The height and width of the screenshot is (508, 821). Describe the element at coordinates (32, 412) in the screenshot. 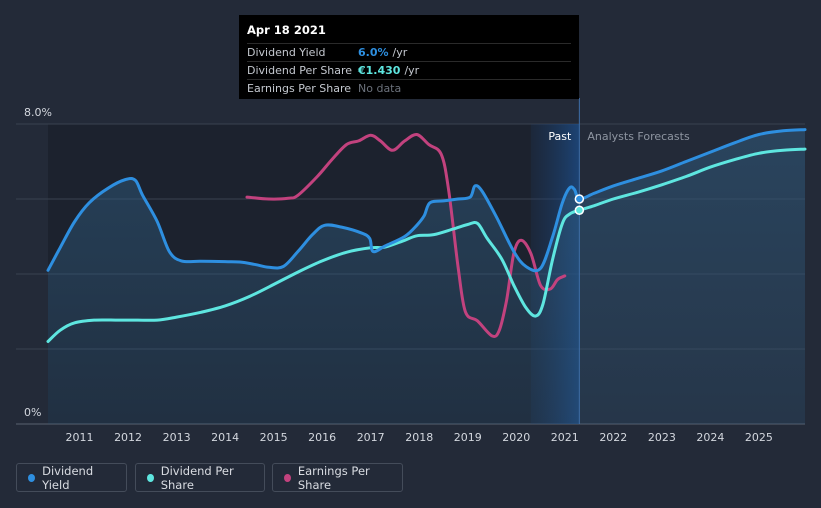

I see `y-tick-label-bottom: 0%` at that location.